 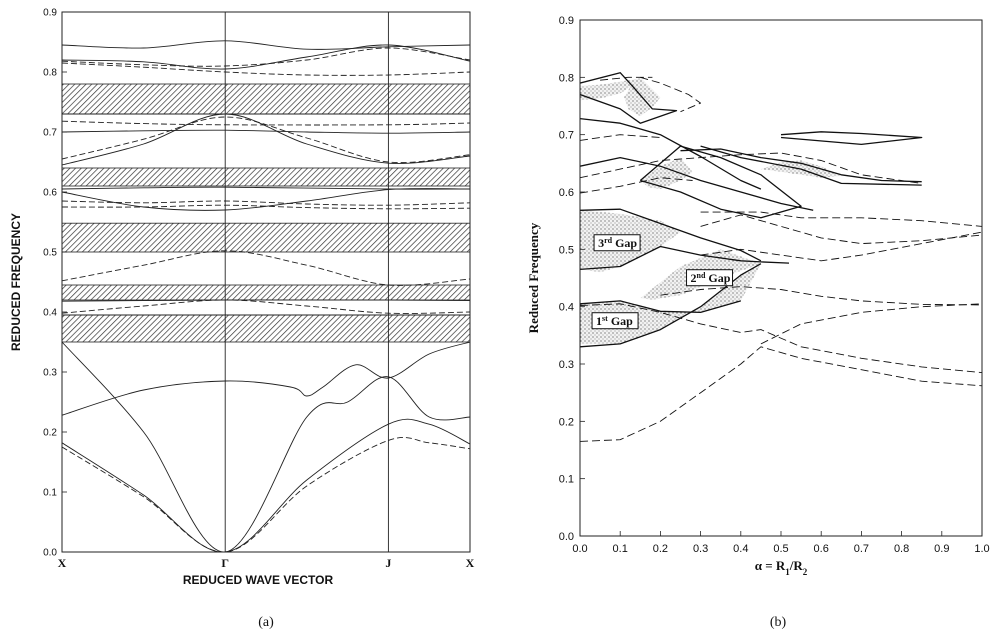 I want to click on a-y-tick-label: 0.3, so click(x=50, y=373).